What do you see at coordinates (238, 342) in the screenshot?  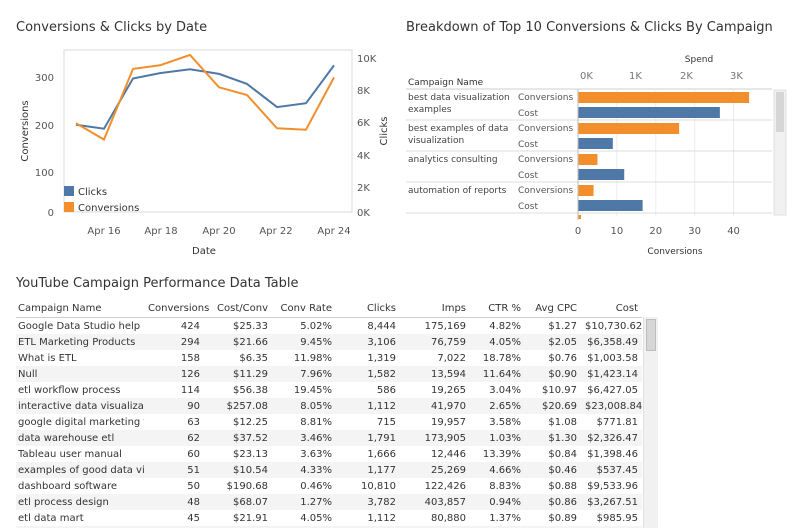 I see `table-cell: $21.66` at bounding box center [238, 342].